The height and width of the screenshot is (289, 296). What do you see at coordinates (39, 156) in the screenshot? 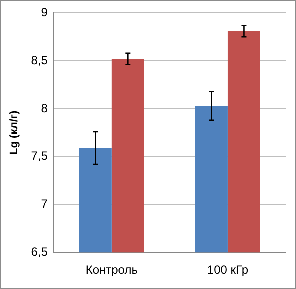
I see `y-tick-label: 7,5` at bounding box center [39, 156].